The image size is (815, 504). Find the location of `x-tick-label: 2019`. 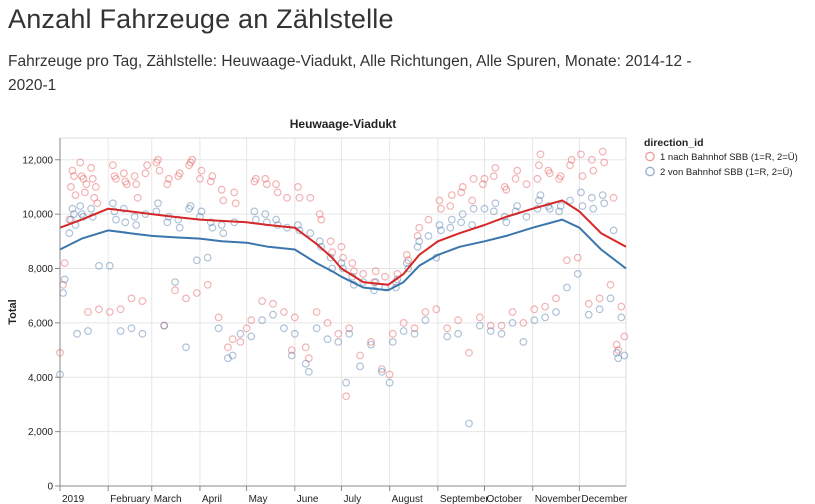

x-tick-label: 2019 is located at coordinates (73, 499).